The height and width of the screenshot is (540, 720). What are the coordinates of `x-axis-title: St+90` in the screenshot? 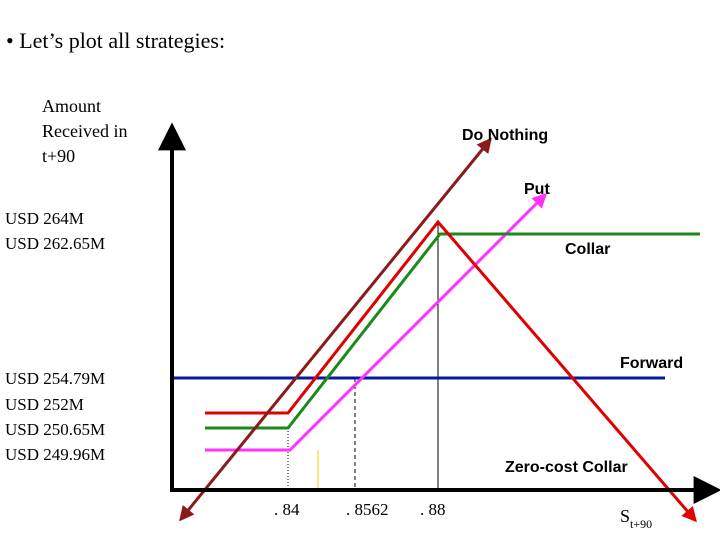 It's located at (636, 518).